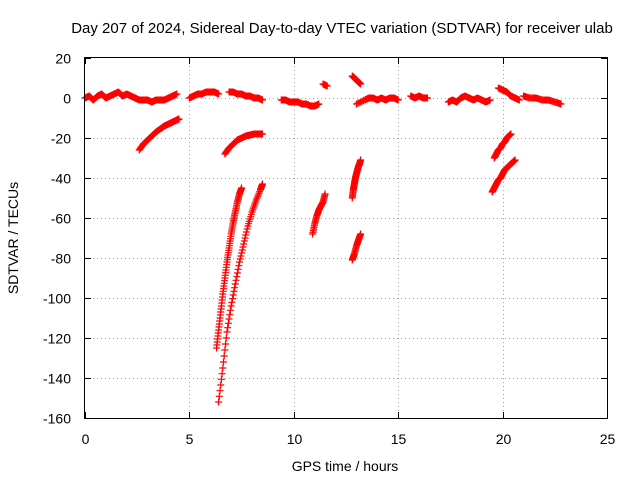  Describe the element at coordinates (61, 219) in the screenshot. I see `y-tick-label: -60` at that location.